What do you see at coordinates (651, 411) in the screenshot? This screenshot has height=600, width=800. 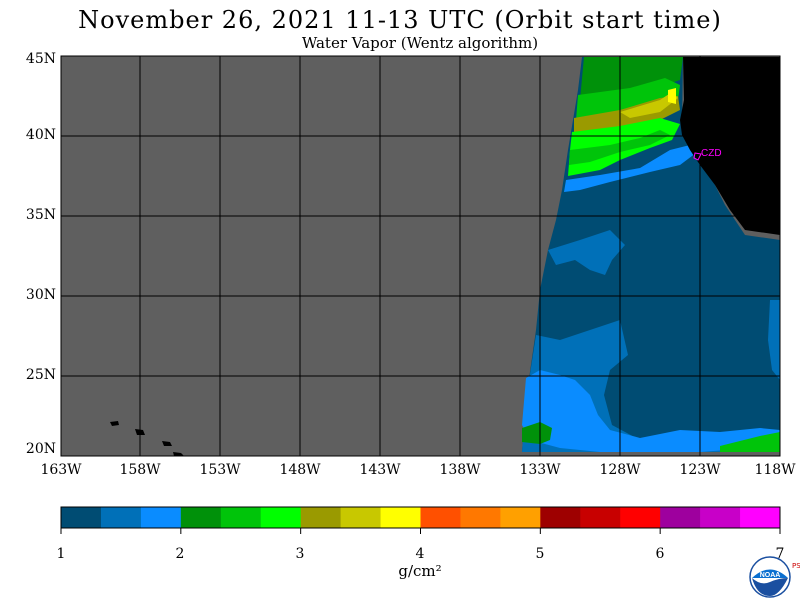 I see `water-vapor-swath-bright-blue` at bounding box center [651, 411].